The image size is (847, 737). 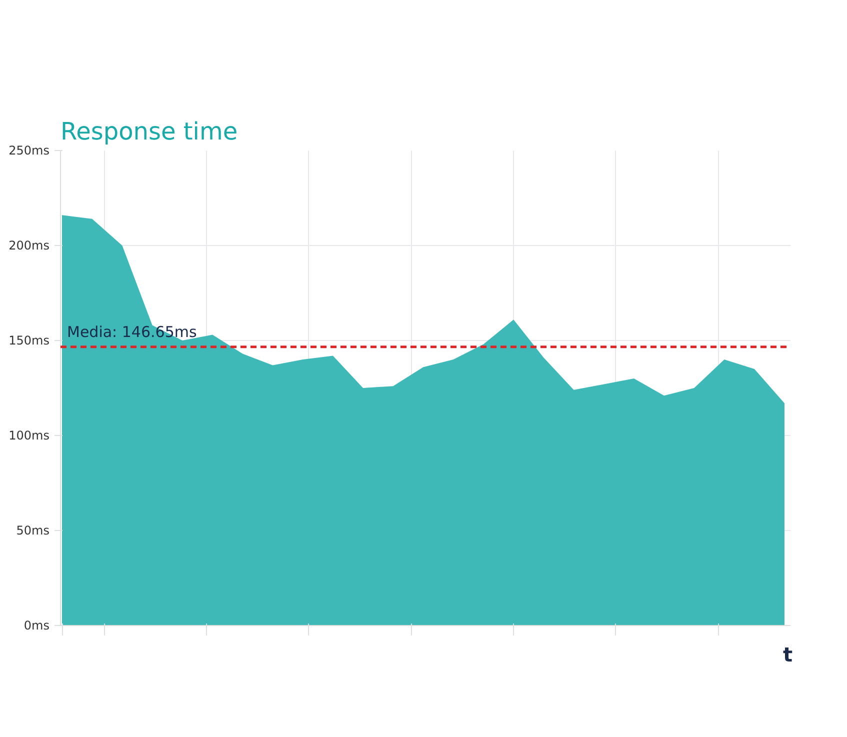 I want to click on chart-title: Response time, so click(x=149, y=132).